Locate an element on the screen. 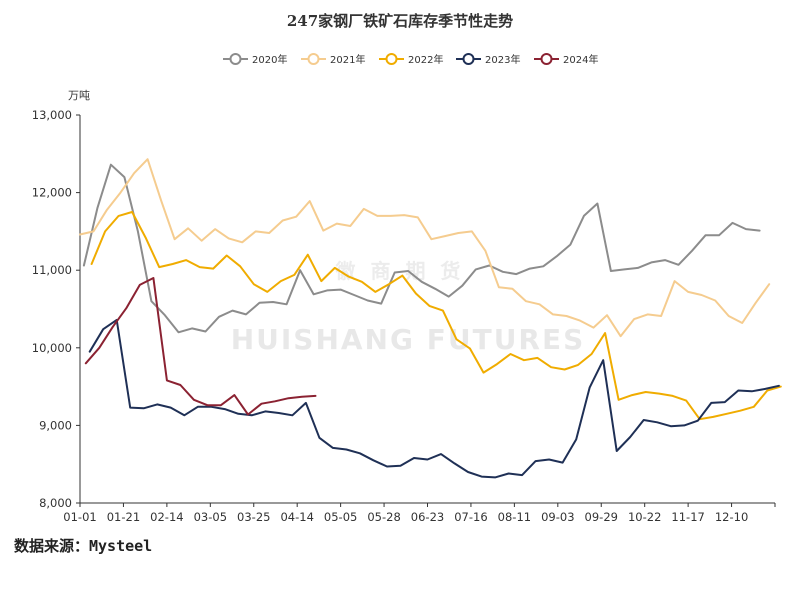 Image resolution: width=800 pixels, height=600 pixels. series-line-2024年 is located at coordinates (200, 346).